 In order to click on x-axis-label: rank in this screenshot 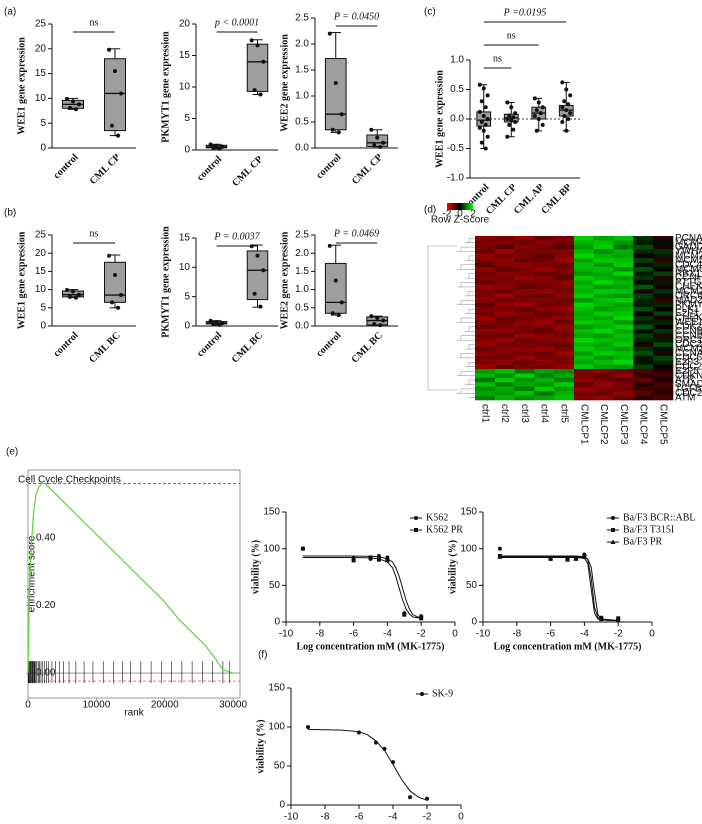, I will do `click(134, 713)`.